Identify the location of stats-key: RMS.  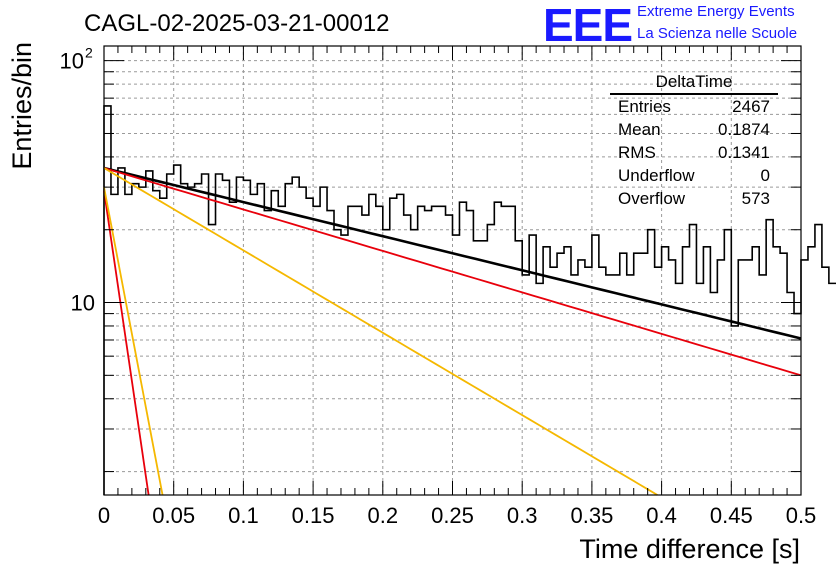
(637, 152).